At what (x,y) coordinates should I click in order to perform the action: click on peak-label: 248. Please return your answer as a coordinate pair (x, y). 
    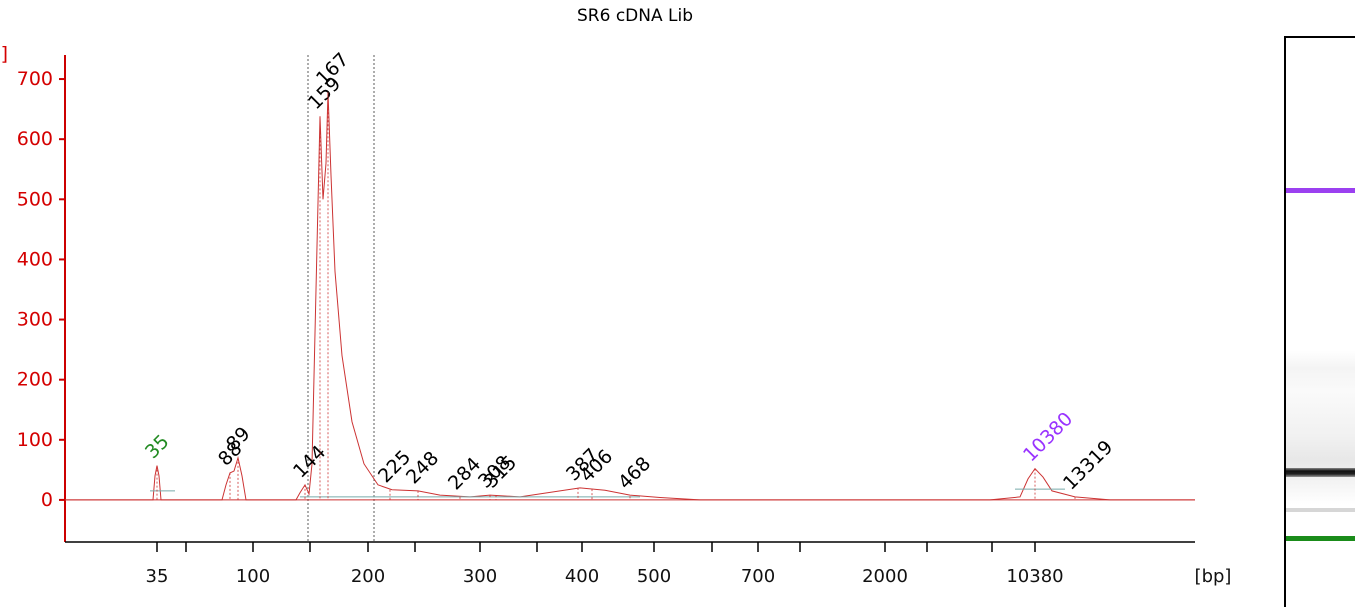
    Looking at the image, I should click on (422, 467).